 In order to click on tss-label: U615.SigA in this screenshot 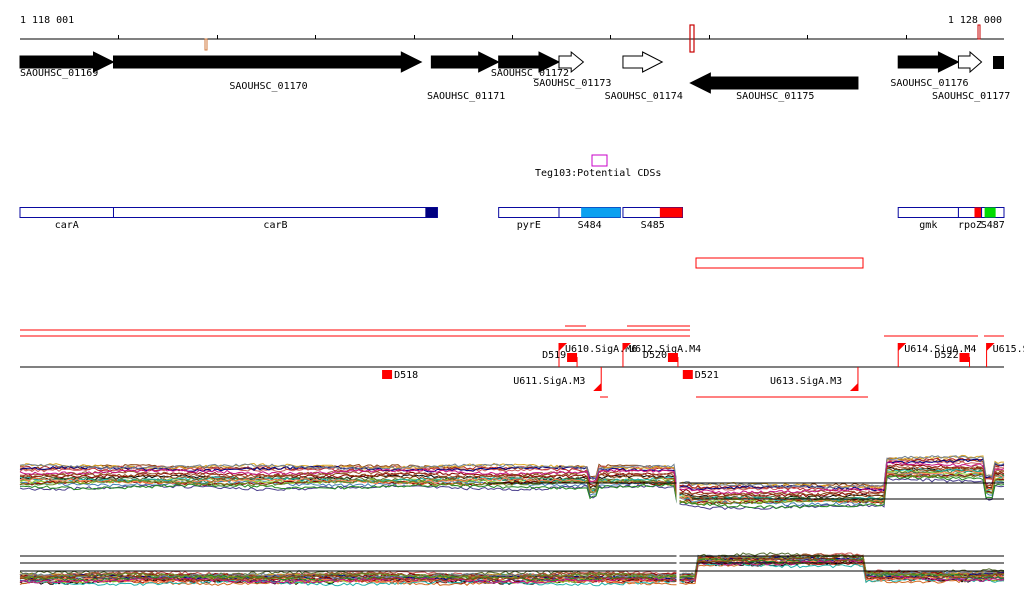, I will do `click(1008, 349)`.